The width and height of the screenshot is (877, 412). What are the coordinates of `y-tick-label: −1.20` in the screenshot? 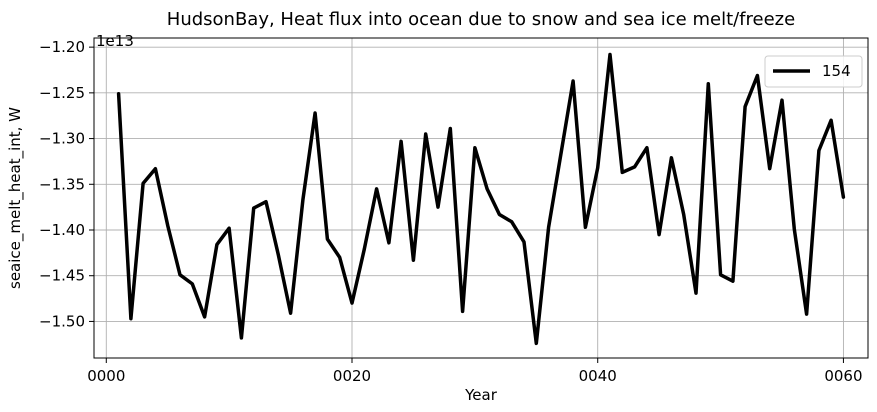 It's located at (62, 47).